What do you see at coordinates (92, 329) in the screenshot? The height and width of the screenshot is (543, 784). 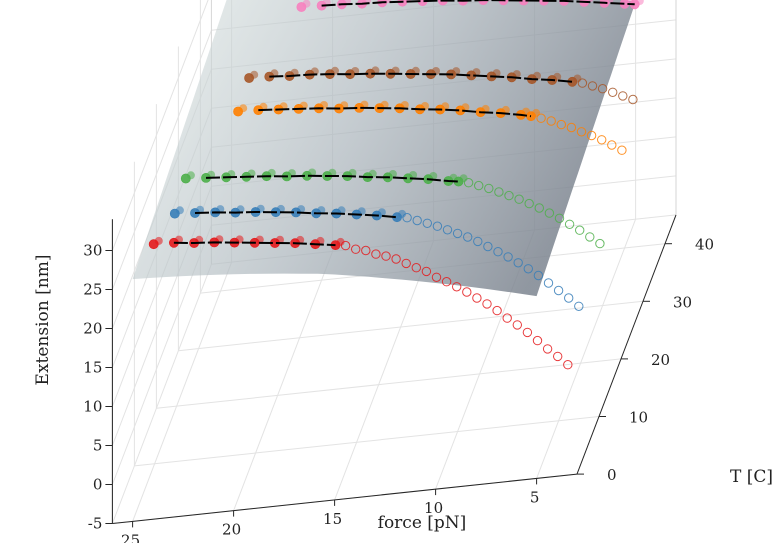 I see `z-tick-label: 20` at bounding box center [92, 329].